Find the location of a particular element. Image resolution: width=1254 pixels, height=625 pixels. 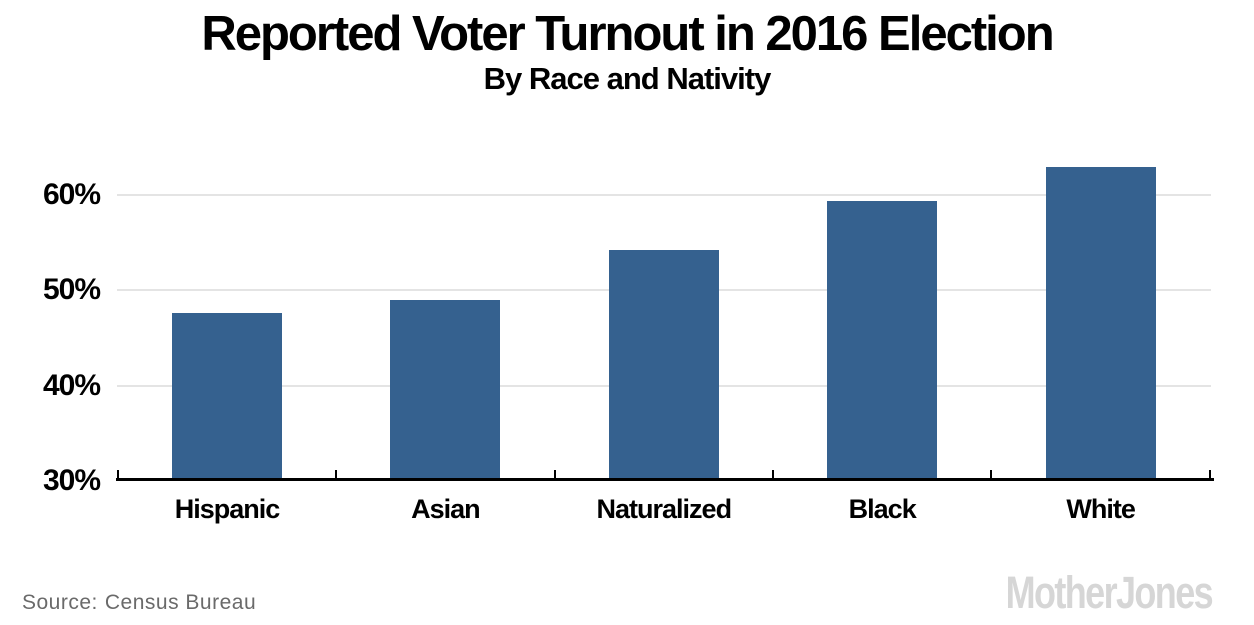

bar-black is located at coordinates (882, 339).